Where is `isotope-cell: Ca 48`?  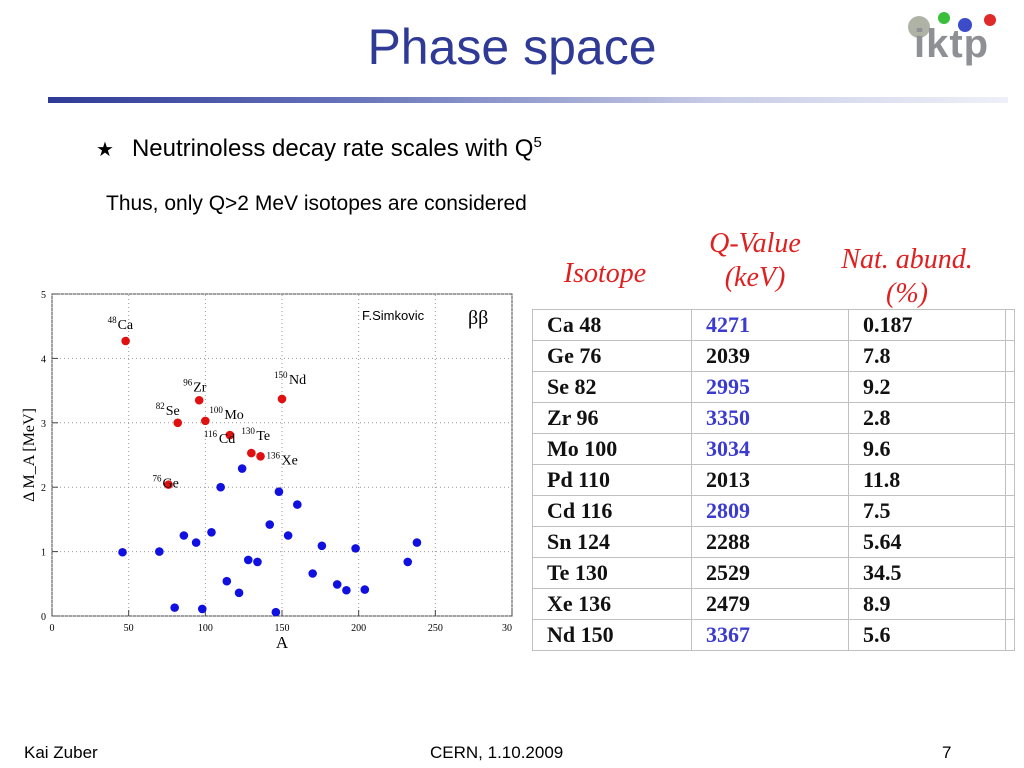
isotope-cell: Ca 48 is located at coordinates (612, 325).